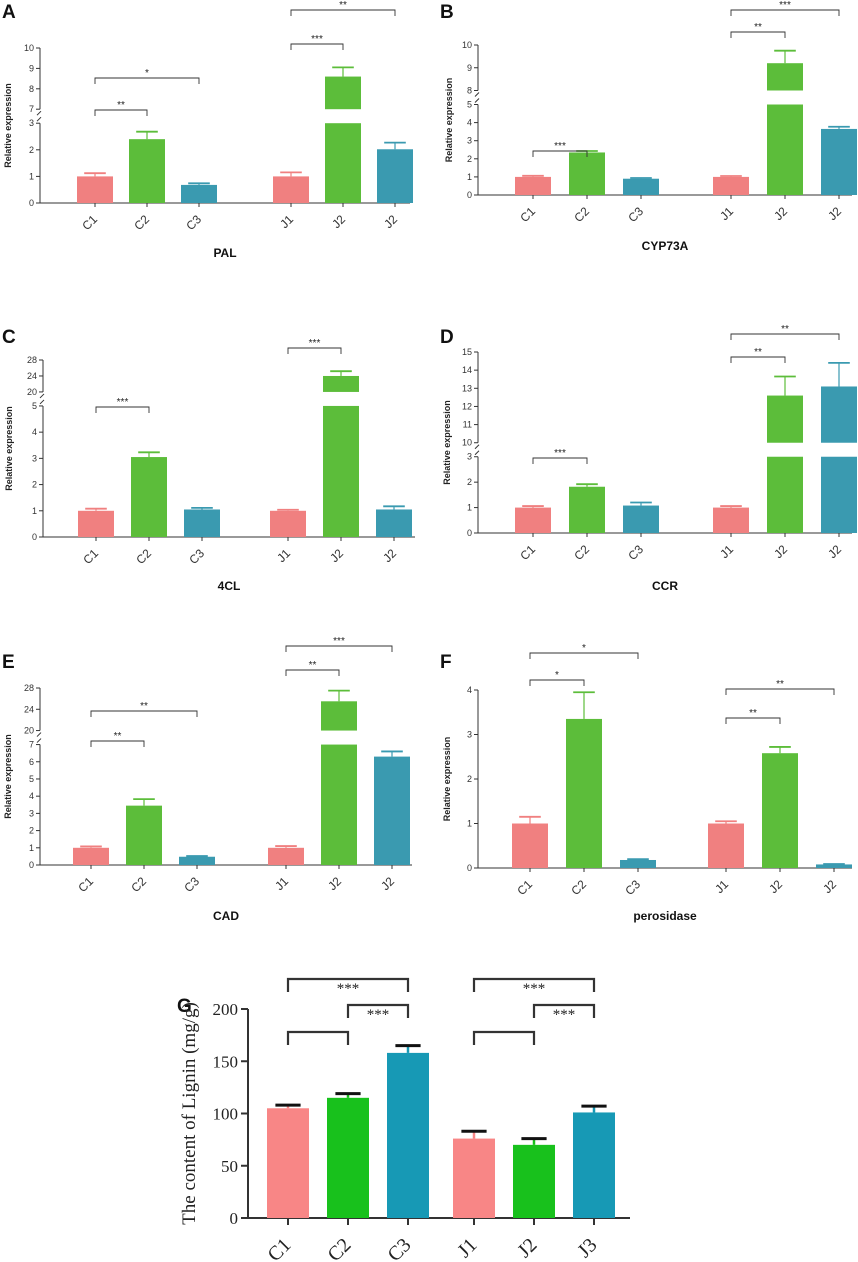 Image resolution: width=858 pixels, height=1262 pixels. Describe the element at coordinates (726, 213) in the screenshot. I see `panel-b-xtick-label-4: J1` at that location.